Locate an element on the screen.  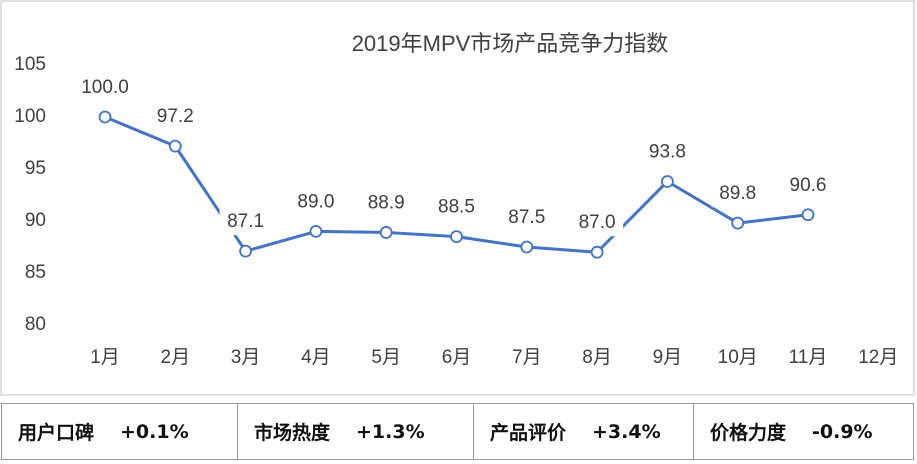
indicator-change: +3.4% is located at coordinates (626, 431).